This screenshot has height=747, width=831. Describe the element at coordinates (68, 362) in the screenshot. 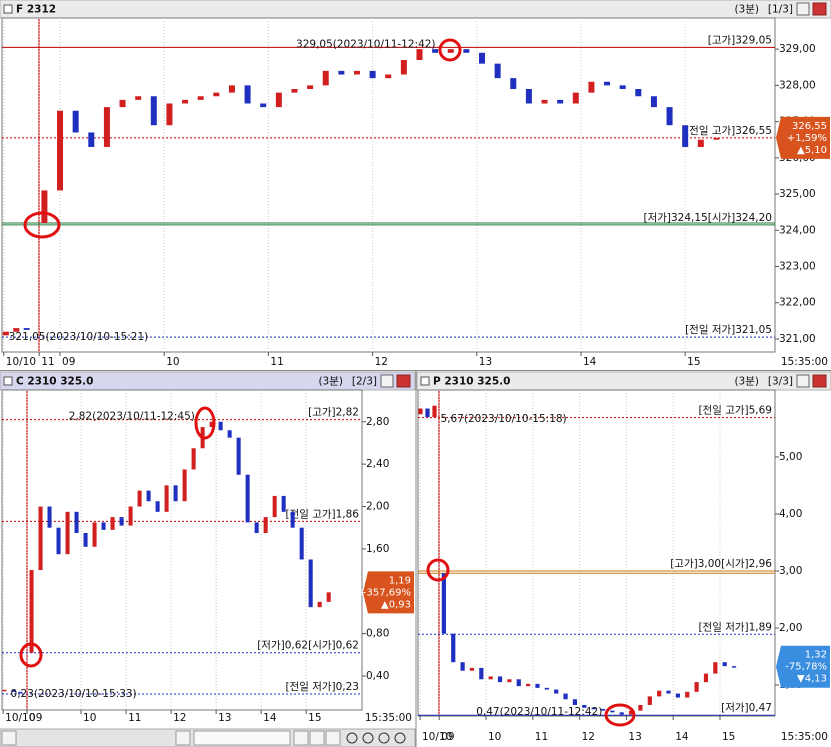

I see `x-tick-label: 09` at that location.